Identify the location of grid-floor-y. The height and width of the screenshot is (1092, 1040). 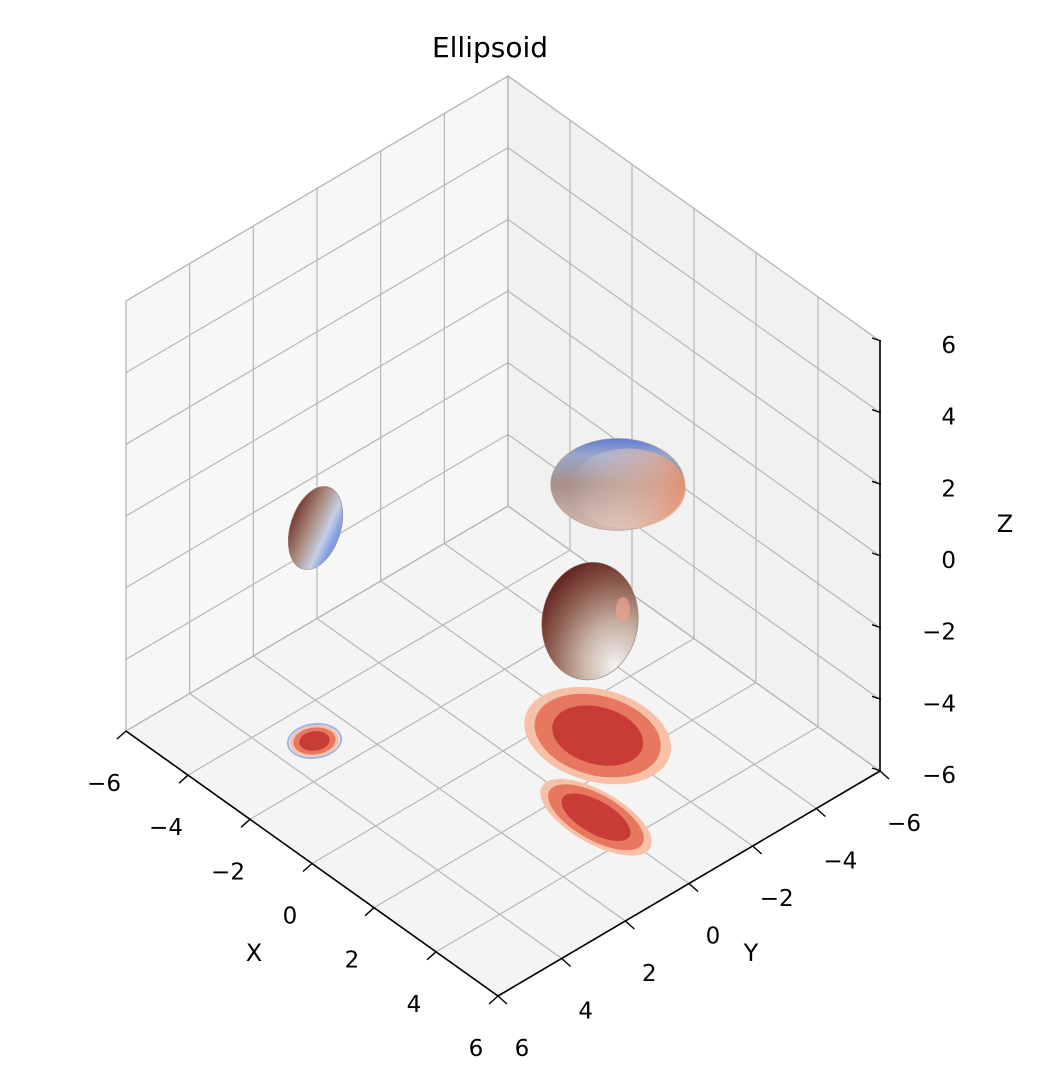
(376, 826).